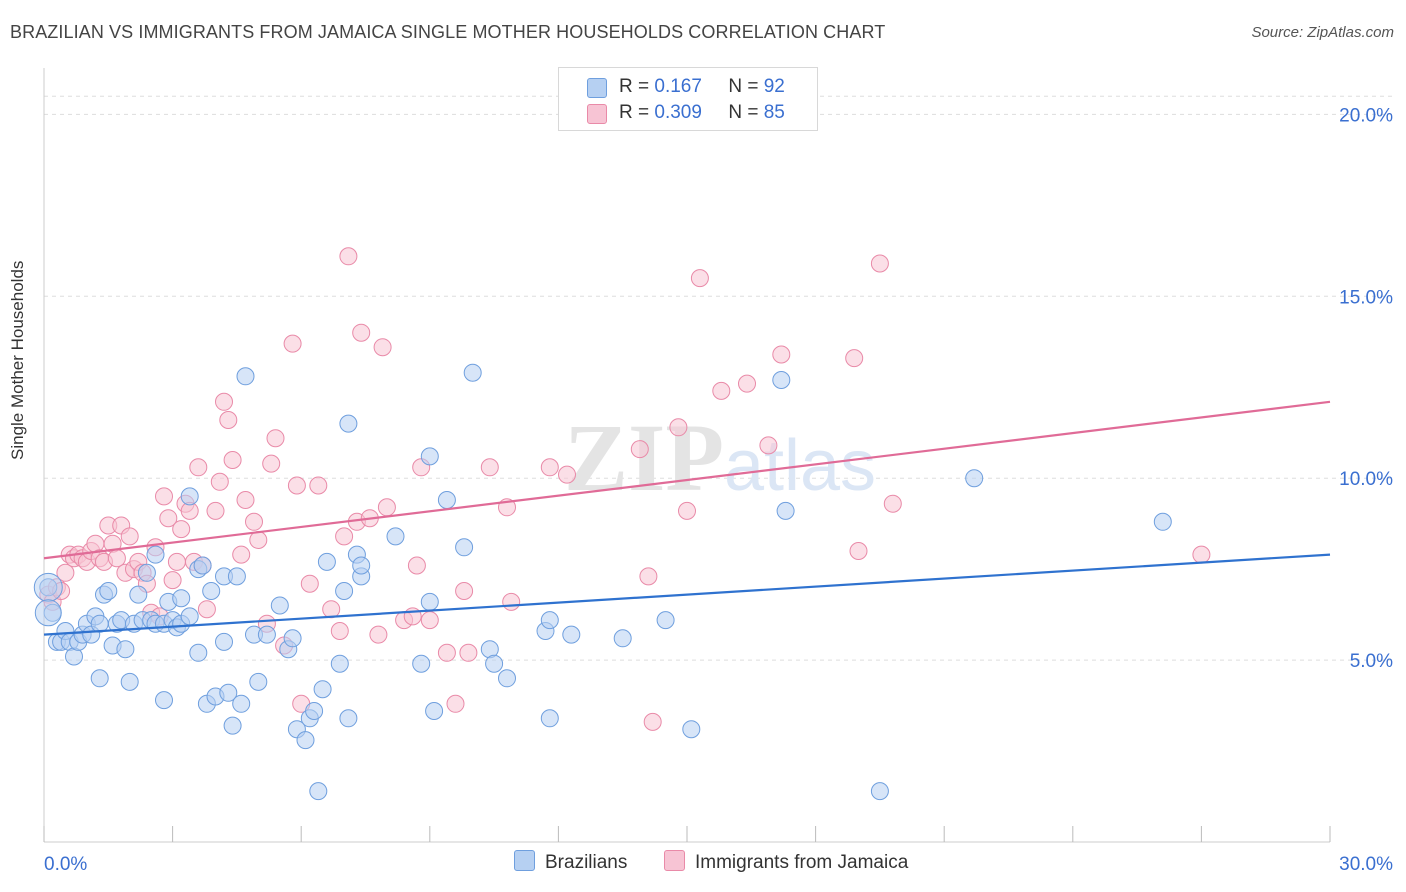 This screenshot has width=1406, height=892. What do you see at coordinates (524, 860) in the screenshot?
I see `bottom-legend-swatch-brazilians` at bounding box center [524, 860].